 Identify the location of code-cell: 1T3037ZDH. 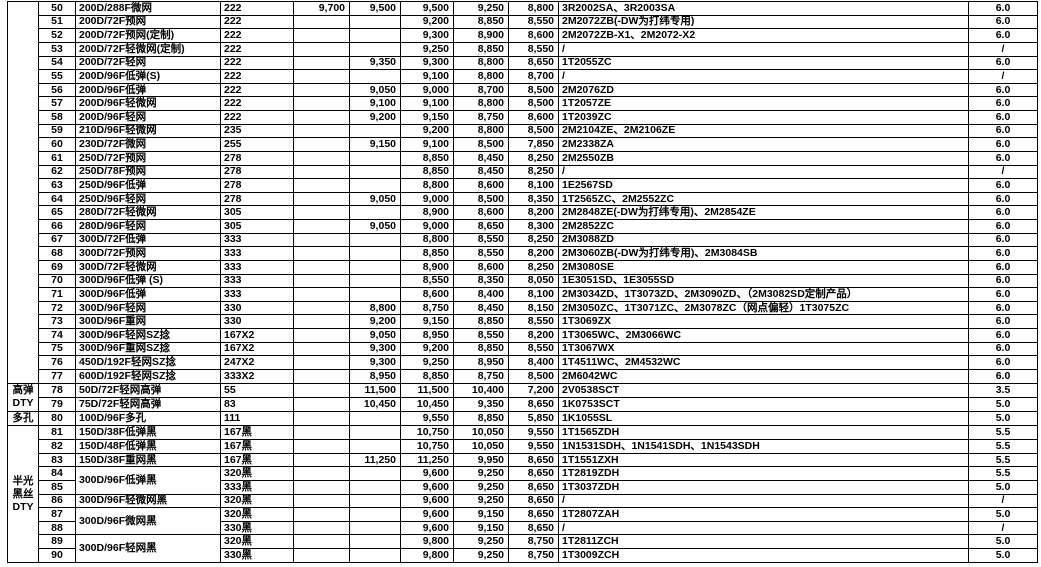
(763, 487).